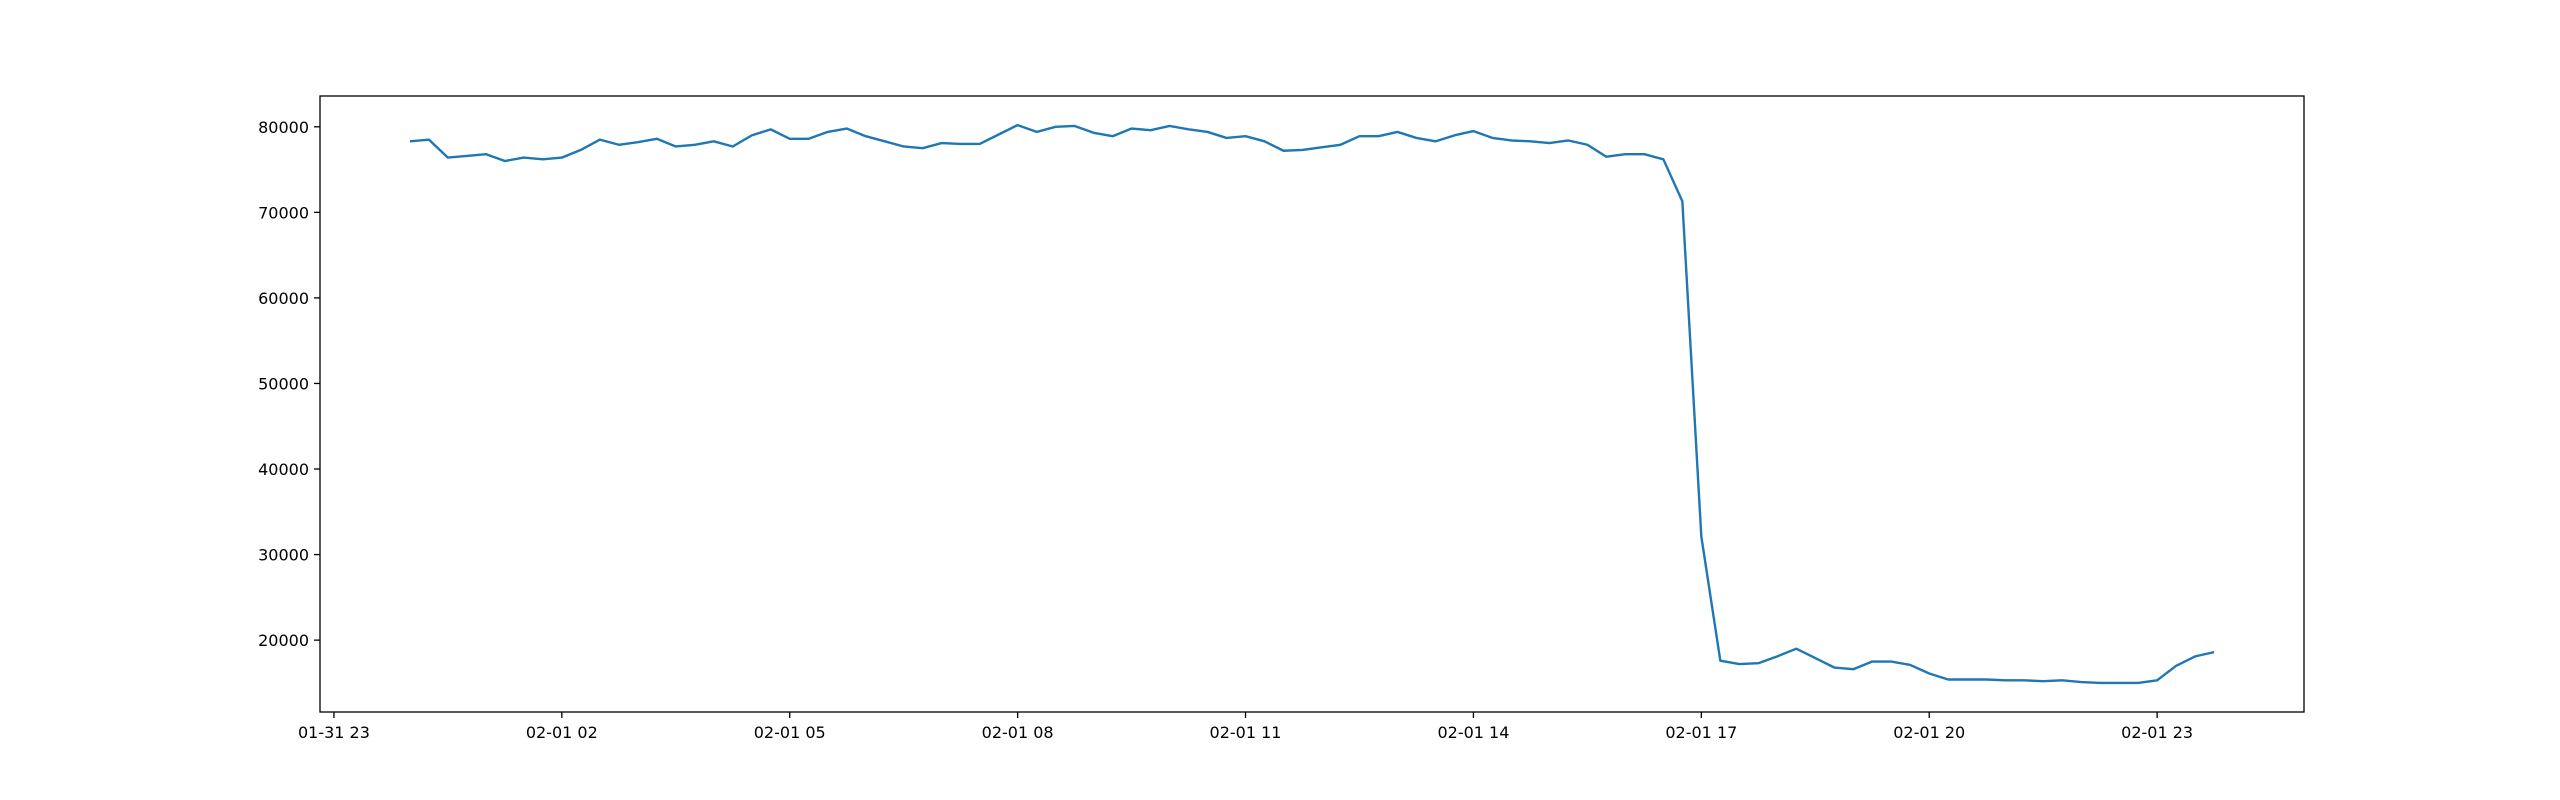 This screenshot has width=2560, height=800. I want to click on x-tick-label: 02-01 11, so click(1246, 732).